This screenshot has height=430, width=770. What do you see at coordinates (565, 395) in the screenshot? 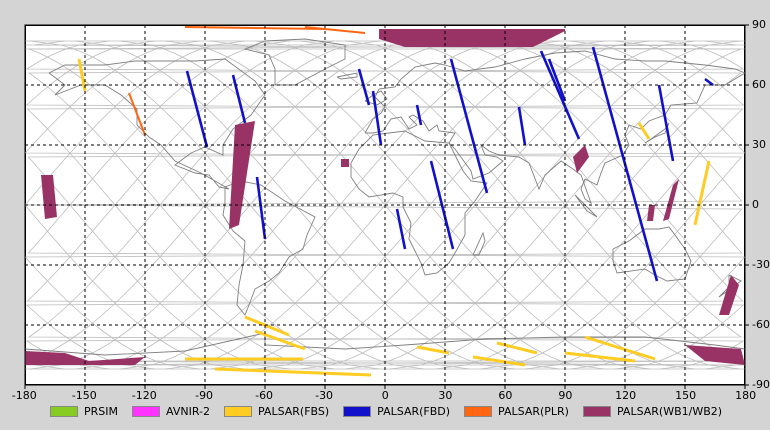
I see `x-tick-label: 90` at bounding box center [565, 395].